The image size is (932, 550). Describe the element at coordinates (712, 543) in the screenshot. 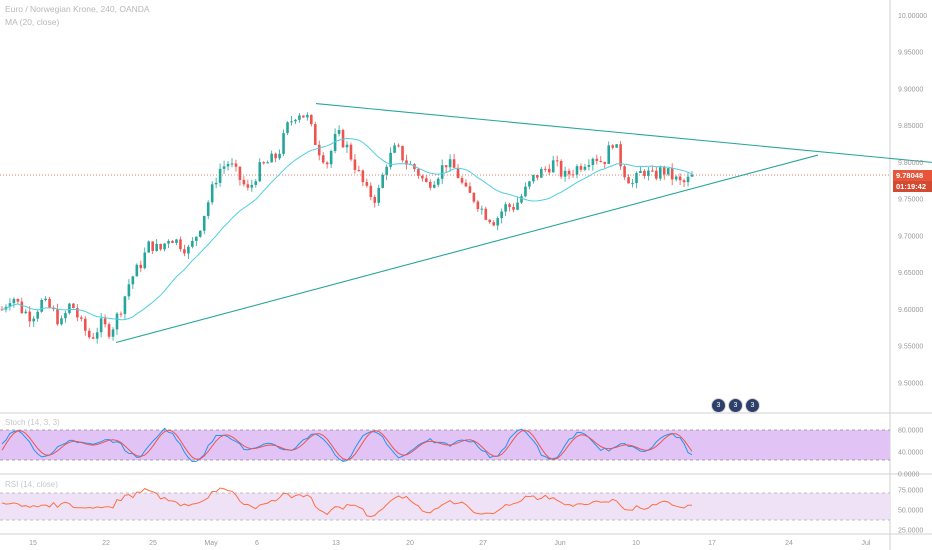

I see `time-tick-label: 17` at that location.